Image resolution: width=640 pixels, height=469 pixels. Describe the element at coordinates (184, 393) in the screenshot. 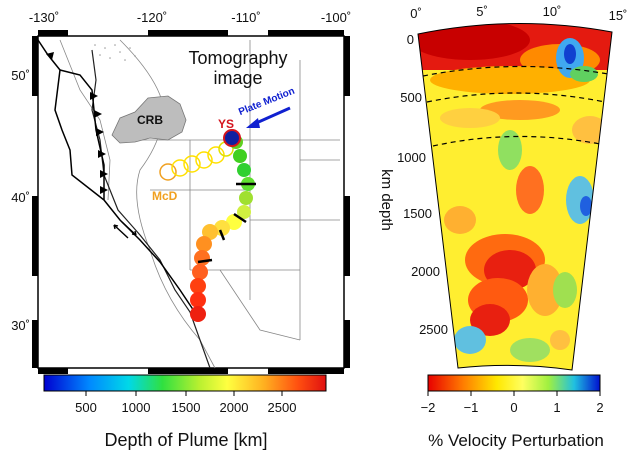

I see `depth-colorbar-ticks` at that location.